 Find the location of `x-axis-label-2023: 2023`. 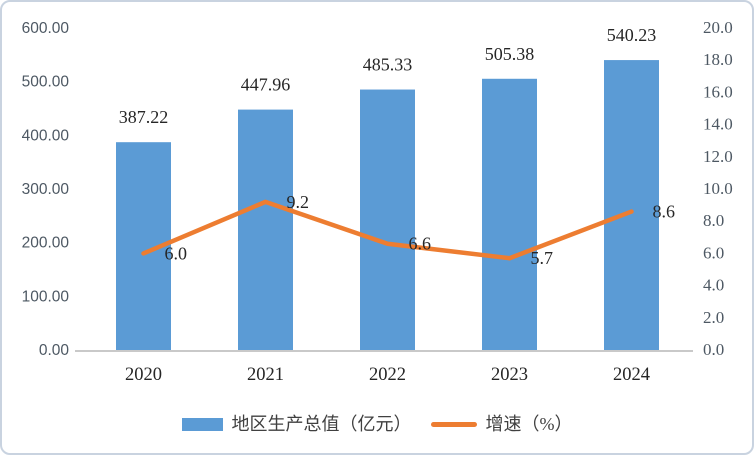

x-axis-label-2023: 2023 is located at coordinates (509, 375).